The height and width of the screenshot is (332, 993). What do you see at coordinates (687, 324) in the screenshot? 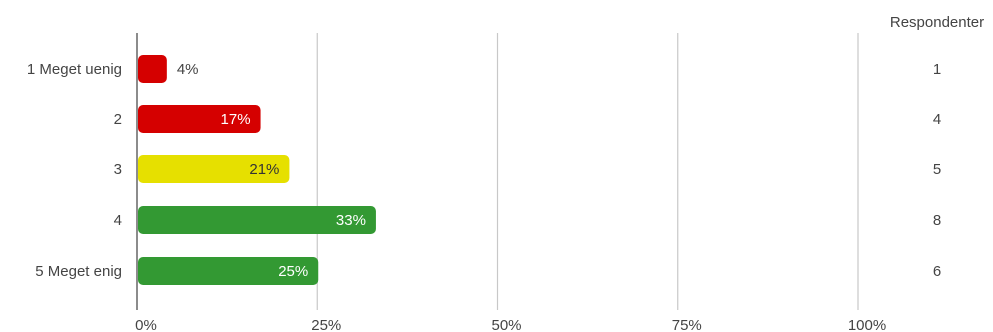
I see `x-tick-label: 75%` at bounding box center [687, 324].